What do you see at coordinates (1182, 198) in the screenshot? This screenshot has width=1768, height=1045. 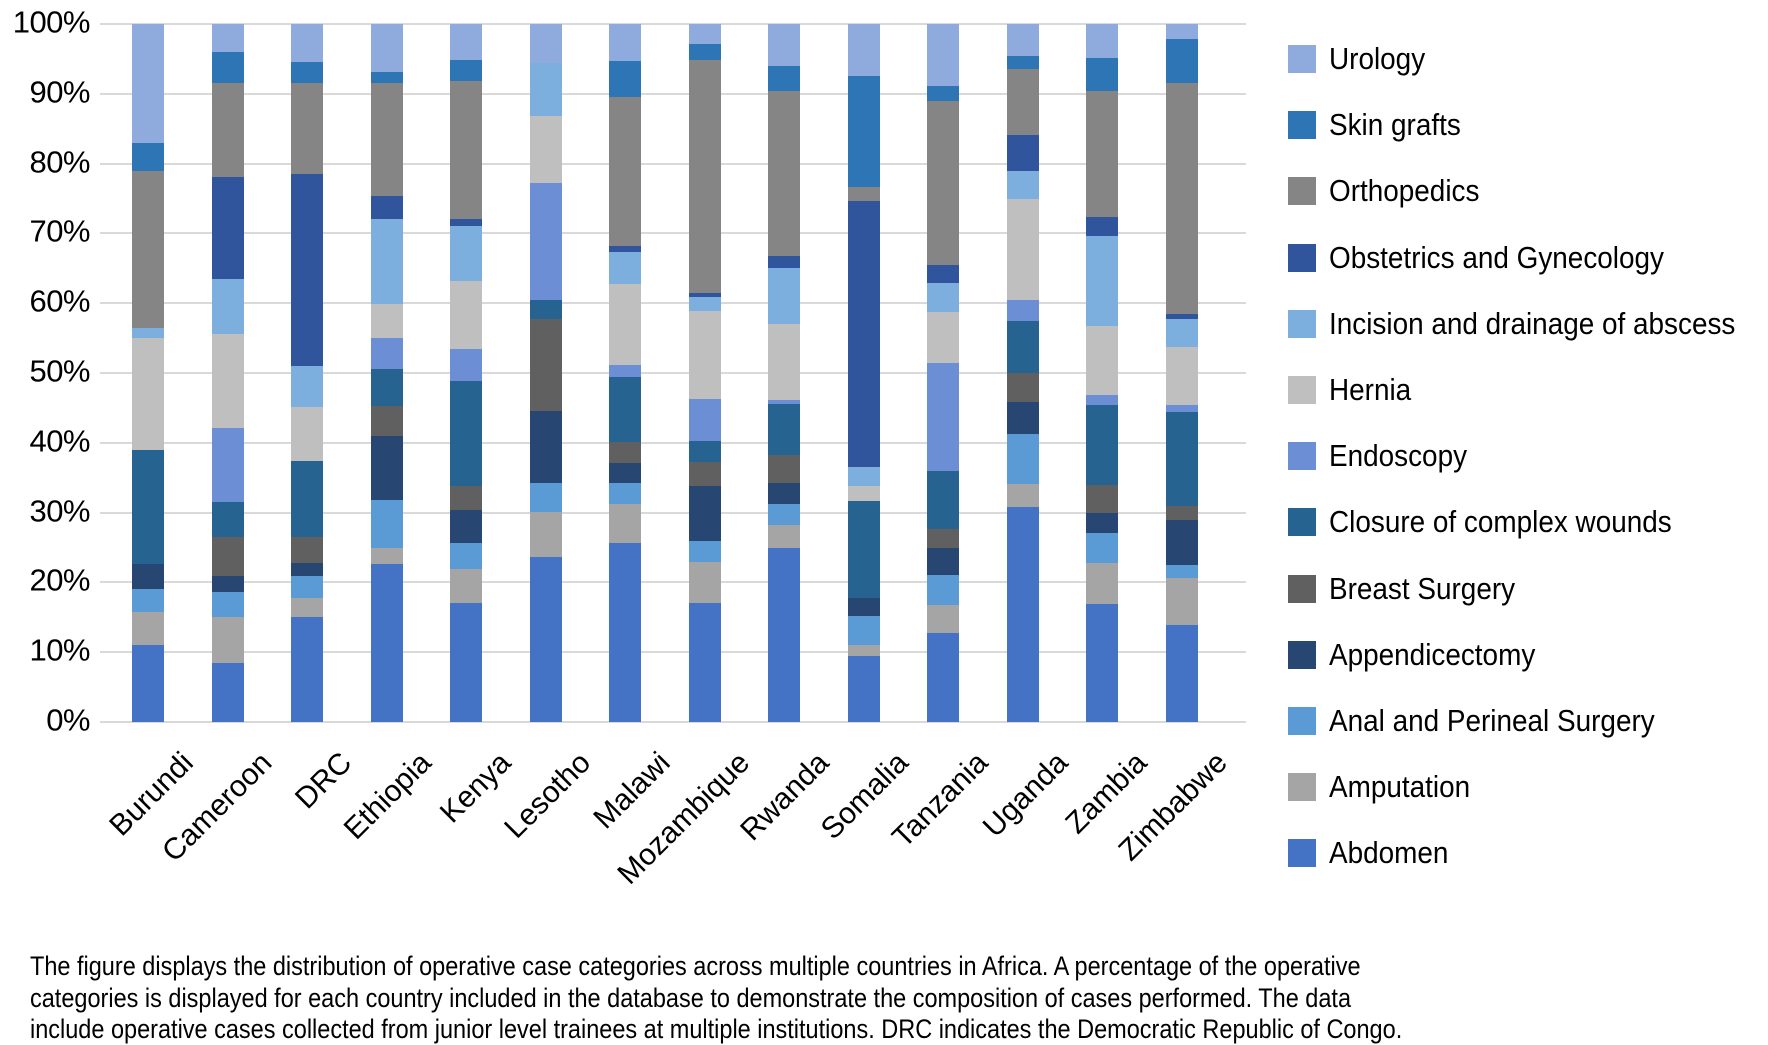 I see `segment-zimbabwe-orthopedics` at bounding box center [1182, 198].